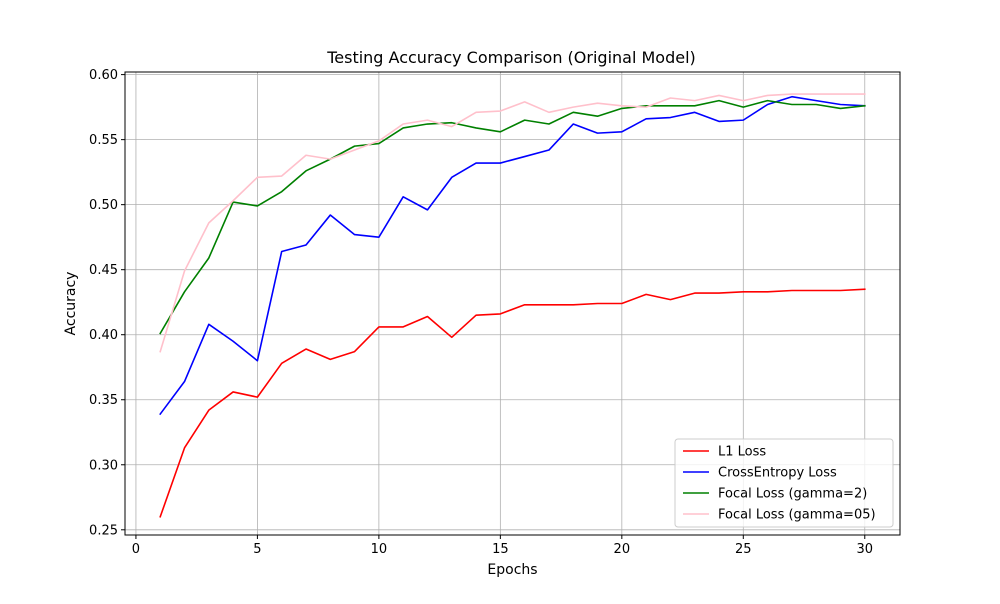  Describe the element at coordinates (379, 549) in the screenshot. I see `x-tick-label: 10` at that location.